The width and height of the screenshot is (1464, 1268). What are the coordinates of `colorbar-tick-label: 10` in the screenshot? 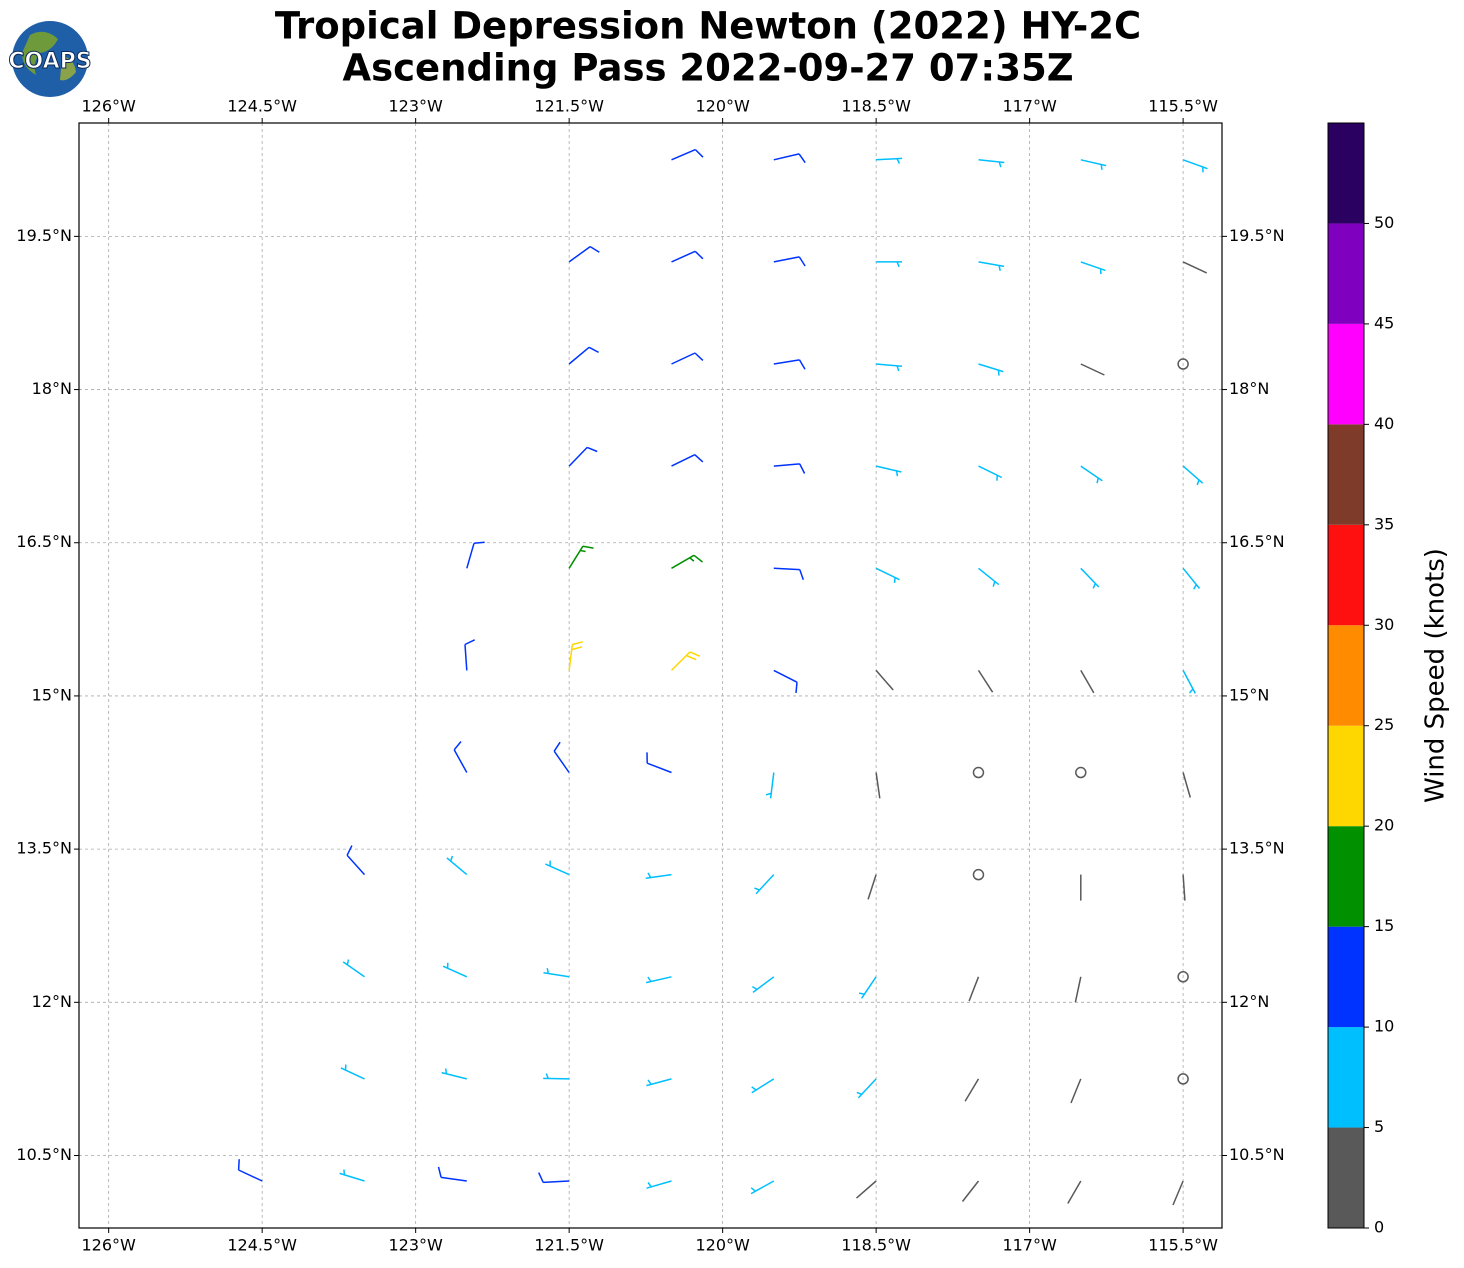 It's located at (1384, 1026).